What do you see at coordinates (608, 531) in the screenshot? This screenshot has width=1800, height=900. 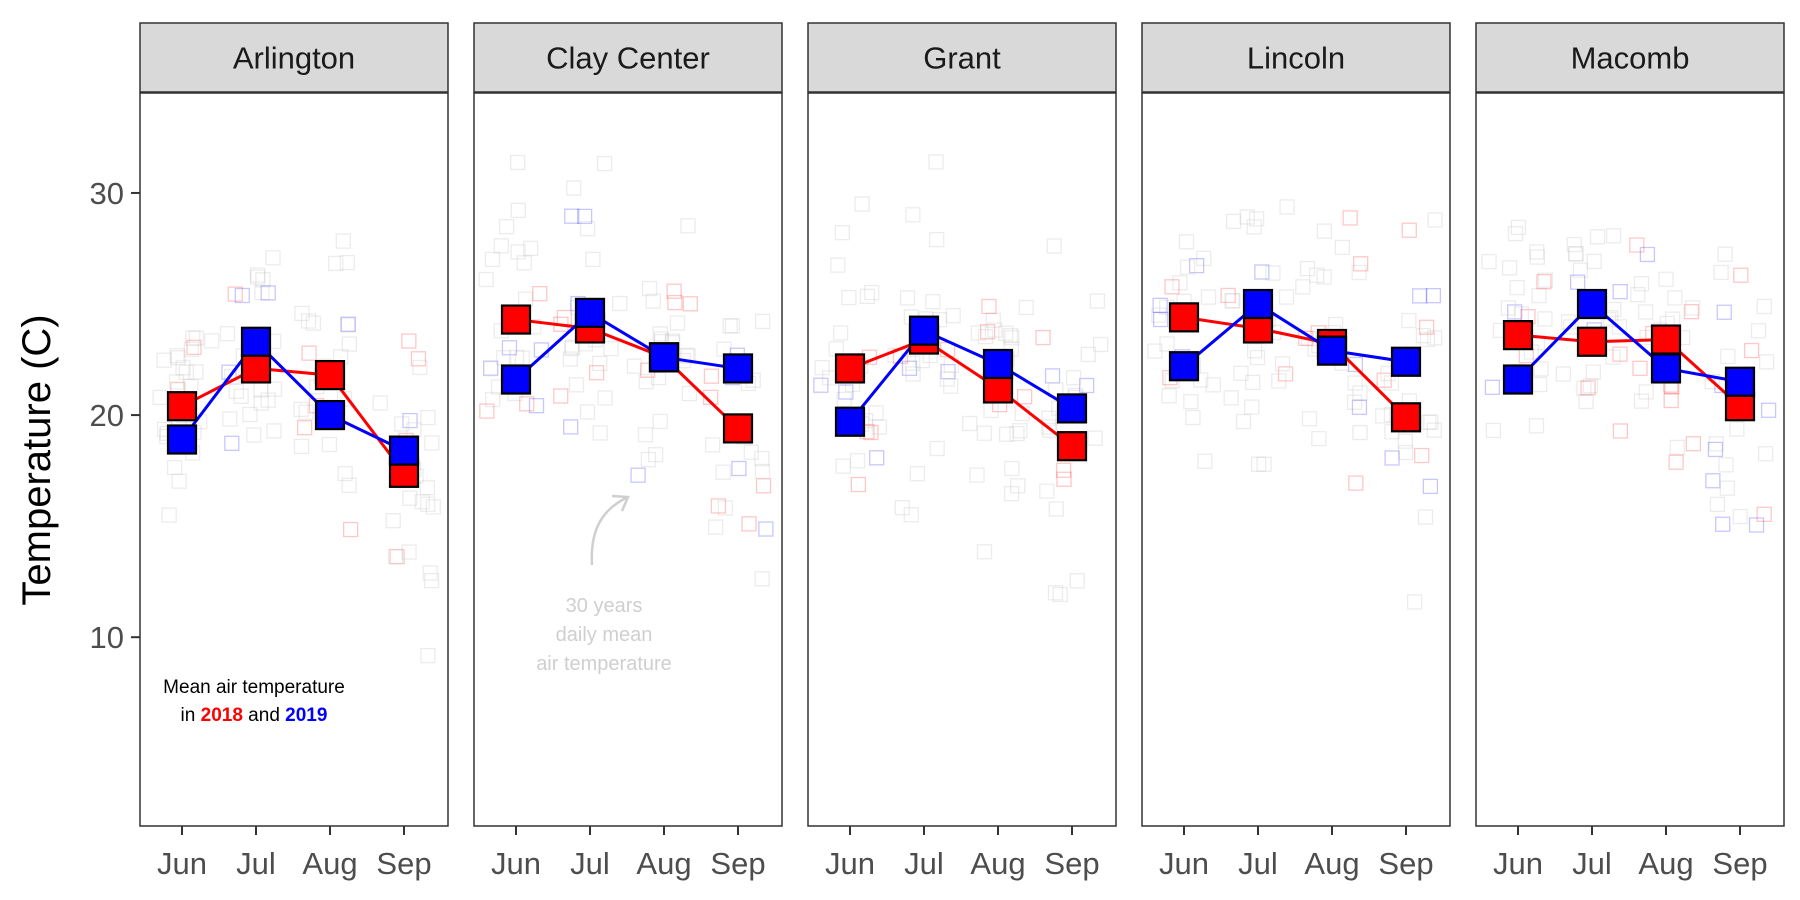 I see `annotation-arrow` at bounding box center [608, 531].